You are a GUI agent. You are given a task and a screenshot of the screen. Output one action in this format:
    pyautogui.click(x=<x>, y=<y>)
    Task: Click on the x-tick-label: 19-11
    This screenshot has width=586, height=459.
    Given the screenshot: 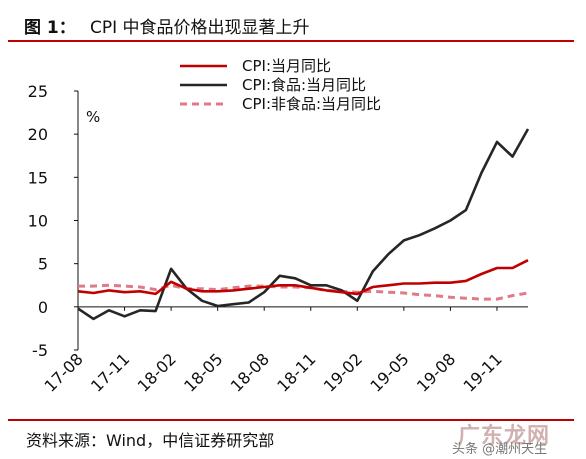 What is the action you would take?
    pyautogui.click(x=482, y=372)
    